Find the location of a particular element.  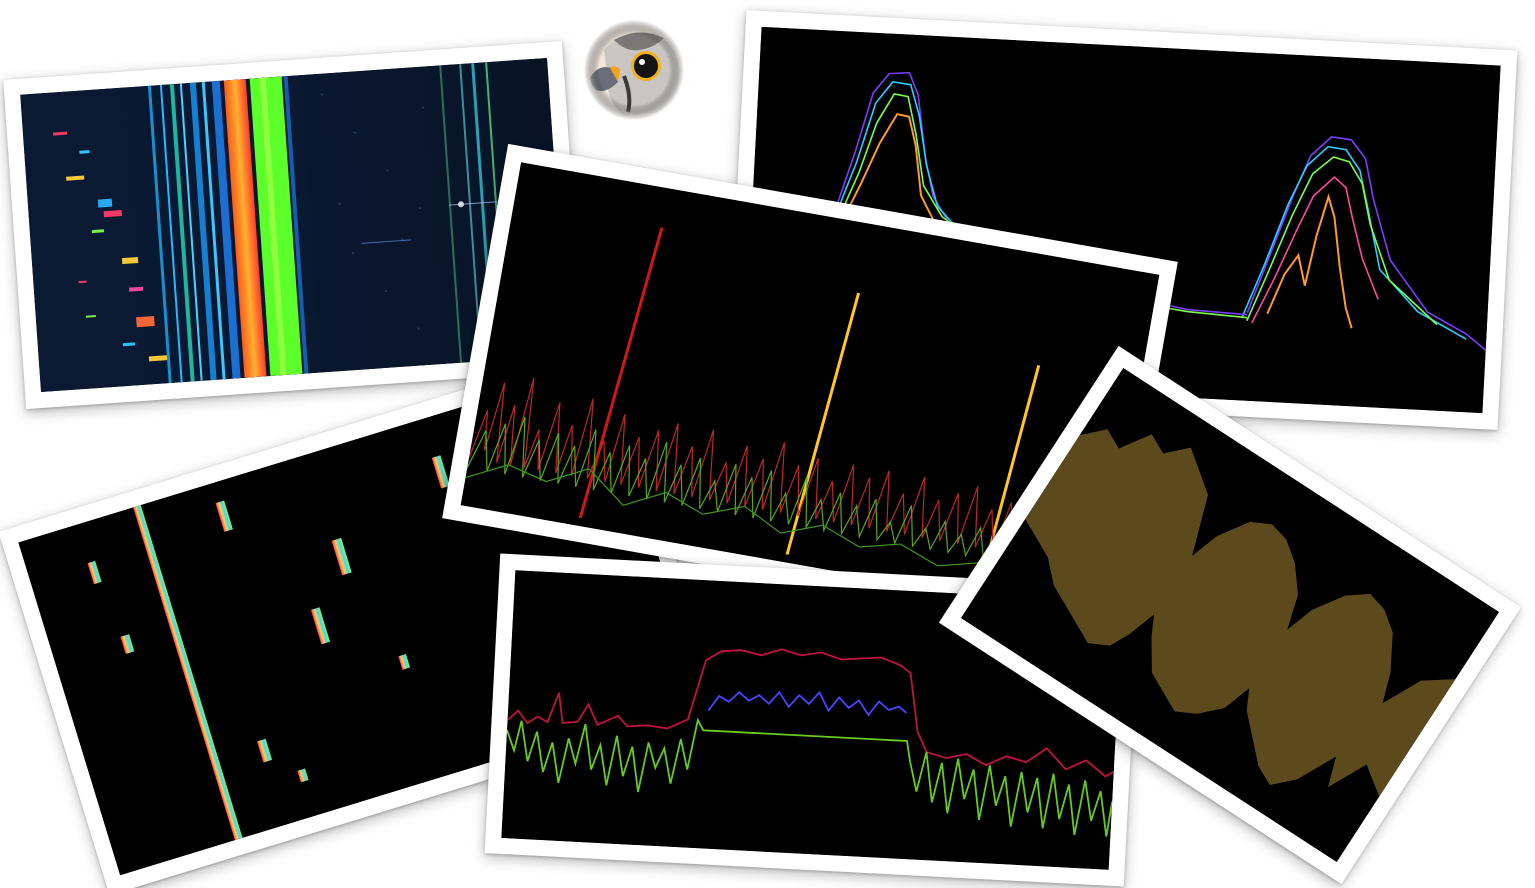

waterfall-spectrogram-image is located at coordinates (294, 225).